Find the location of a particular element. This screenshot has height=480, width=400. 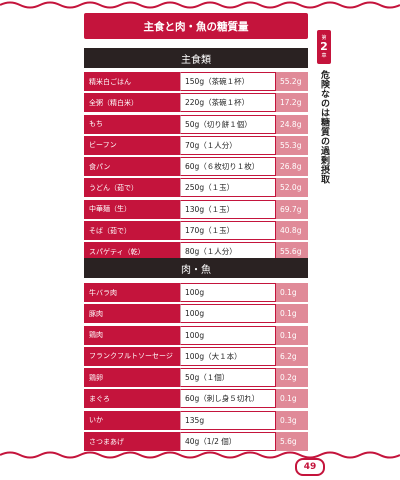

table-row: 中華麺（生） 130g（１玉） 69.7g is located at coordinates (196, 209).